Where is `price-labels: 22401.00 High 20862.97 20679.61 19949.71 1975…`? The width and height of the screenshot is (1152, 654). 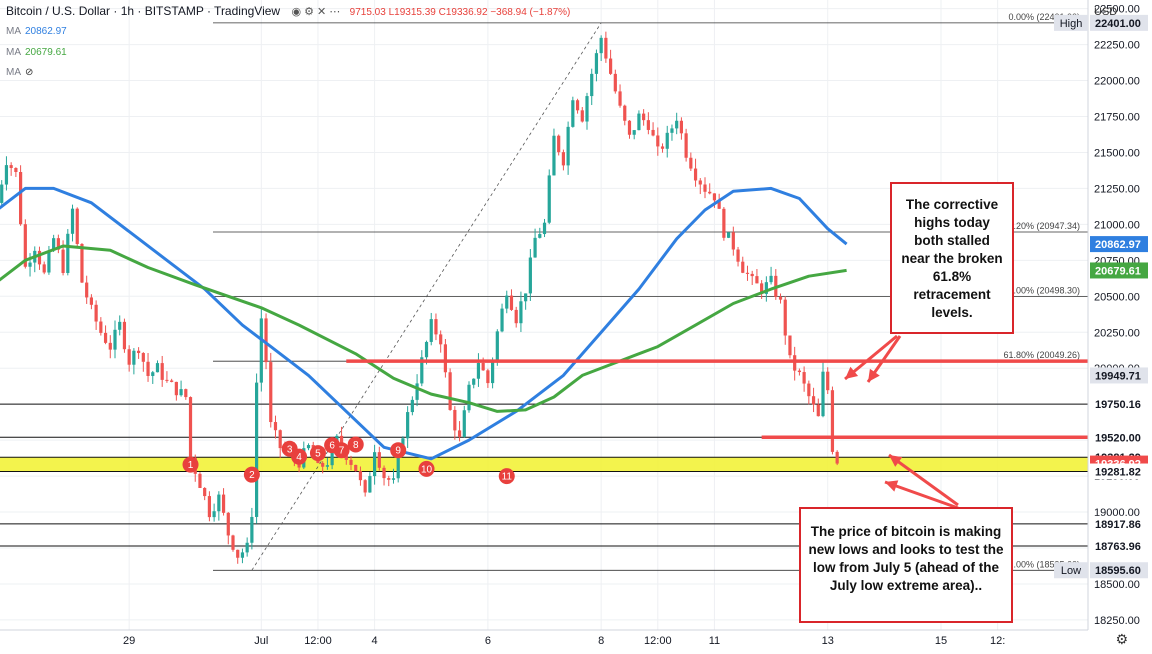 price-labels: 22401.00 High 20862.97 20679.61 19949.71 1975… is located at coordinates (1101, 296).